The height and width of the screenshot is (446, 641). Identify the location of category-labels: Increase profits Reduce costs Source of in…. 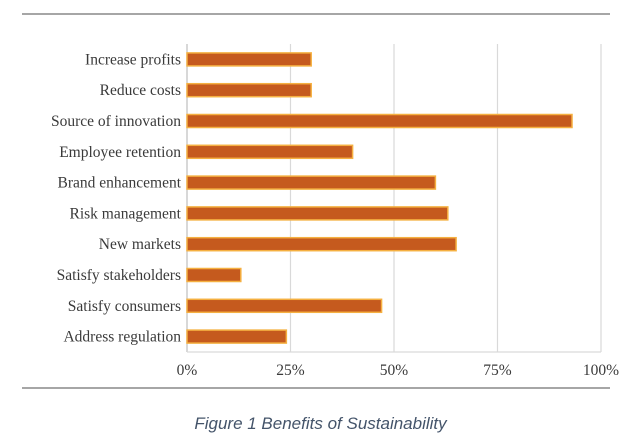
(116, 198).